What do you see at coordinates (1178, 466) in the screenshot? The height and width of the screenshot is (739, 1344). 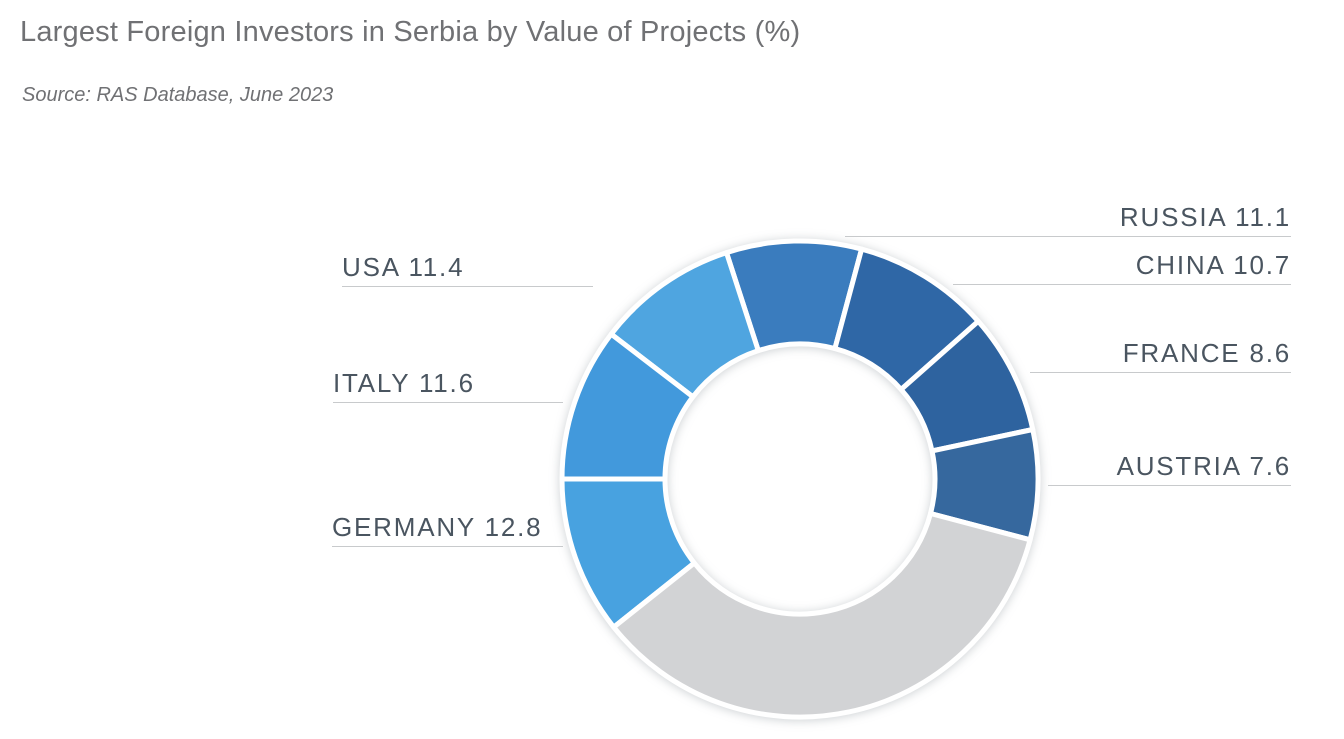 I see `label-austria-name: AUSTRIA` at bounding box center [1178, 466].